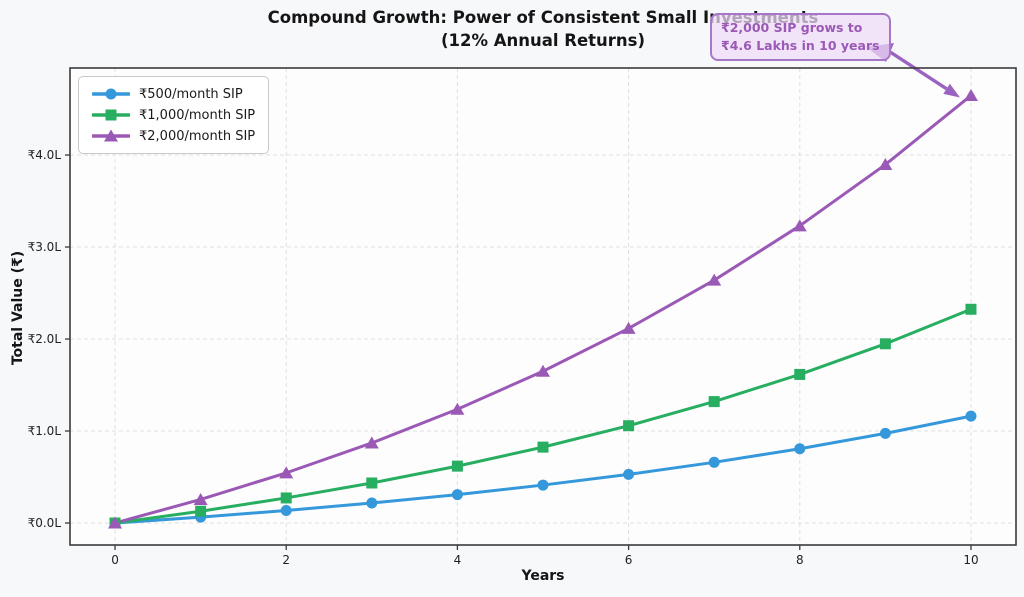 The width and height of the screenshot is (1024, 597). Describe the element at coordinates (115, 560) in the screenshot. I see `x-tick-label: 0` at that location.